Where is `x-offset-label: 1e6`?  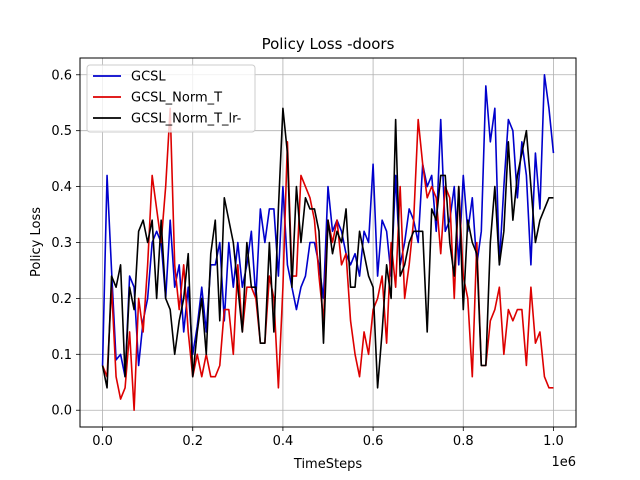 x-offset-label: 1e6 is located at coordinates (563, 462).